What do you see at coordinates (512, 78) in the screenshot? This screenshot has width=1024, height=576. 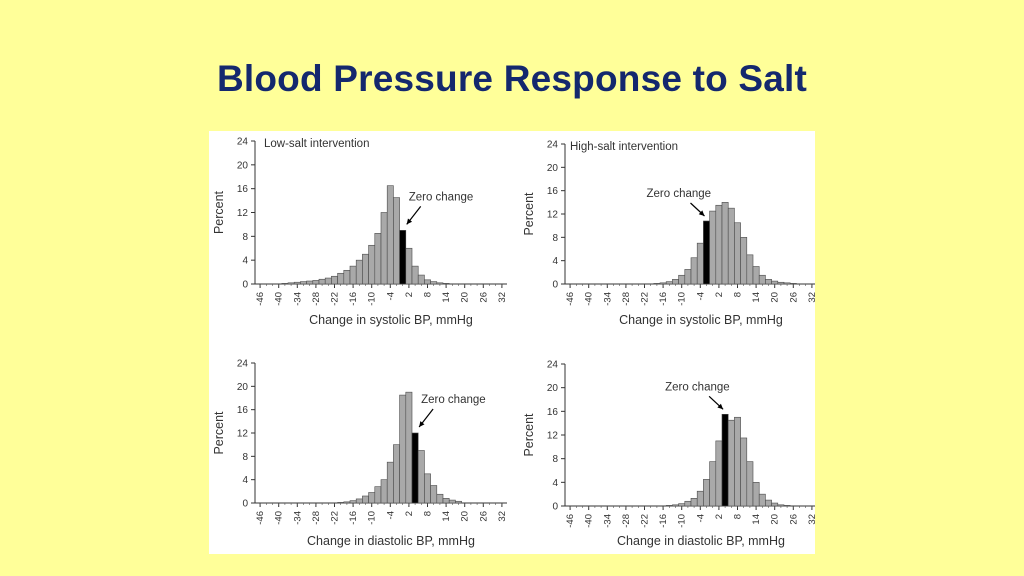 I see `slide-title: Blood Pressure Response to Salt` at bounding box center [512, 78].